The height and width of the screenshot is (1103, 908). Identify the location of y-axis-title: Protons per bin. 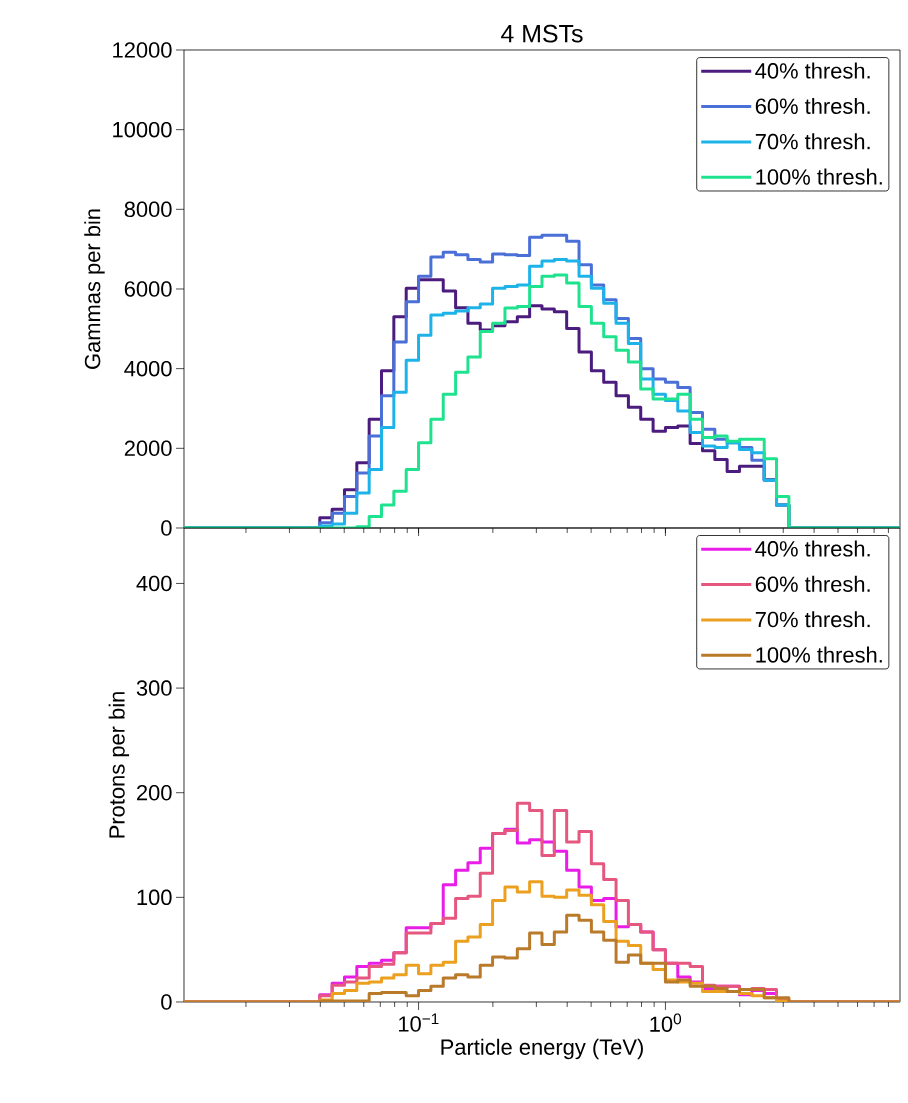
(119, 765).